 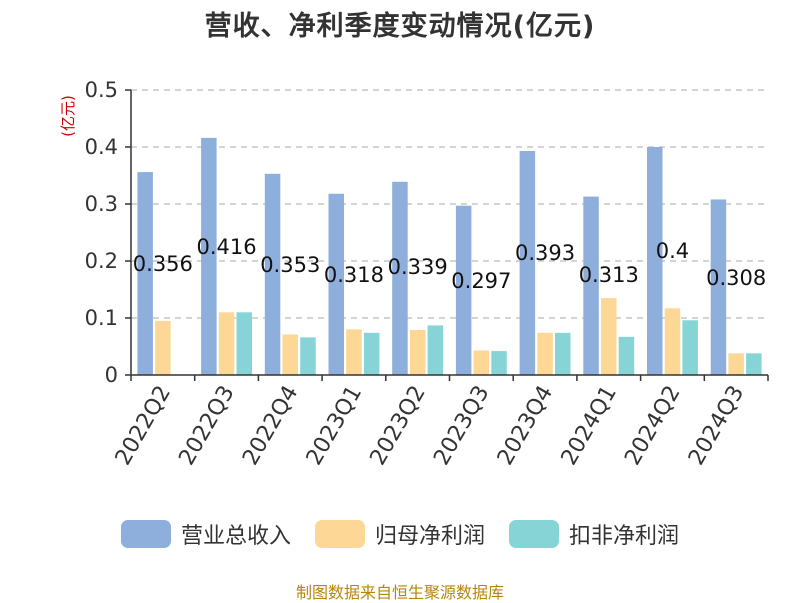 I want to click on data-label: 0.353, so click(x=290, y=265).